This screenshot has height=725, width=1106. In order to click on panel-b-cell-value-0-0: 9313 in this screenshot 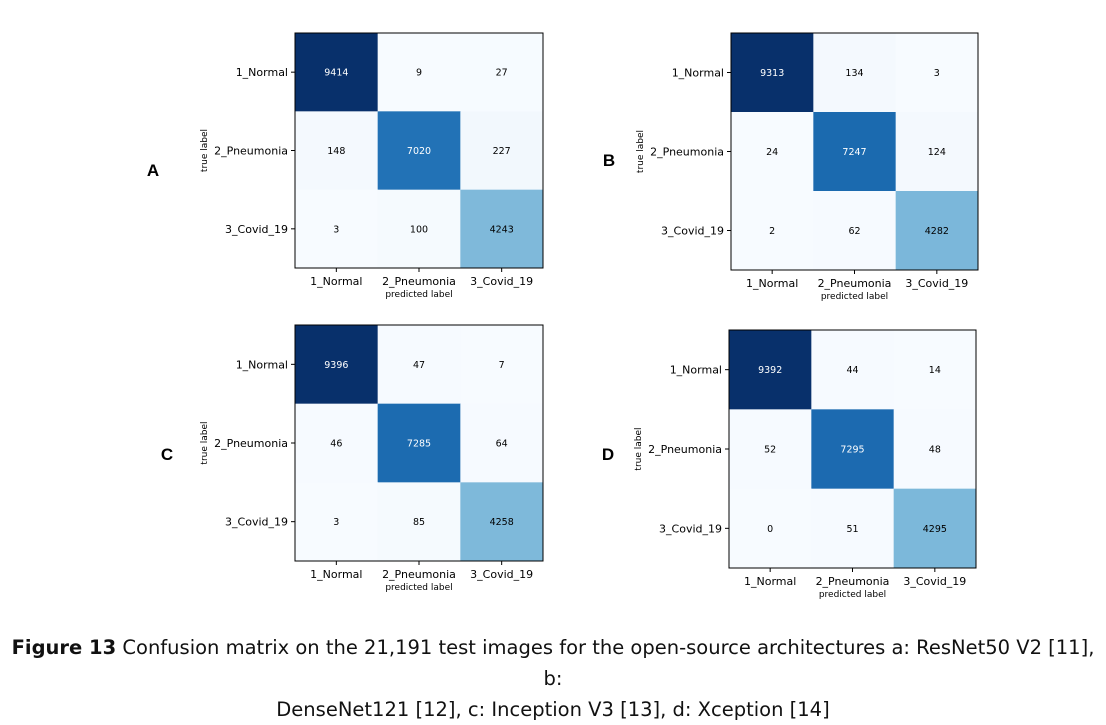, I will do `click(772, 73)`.